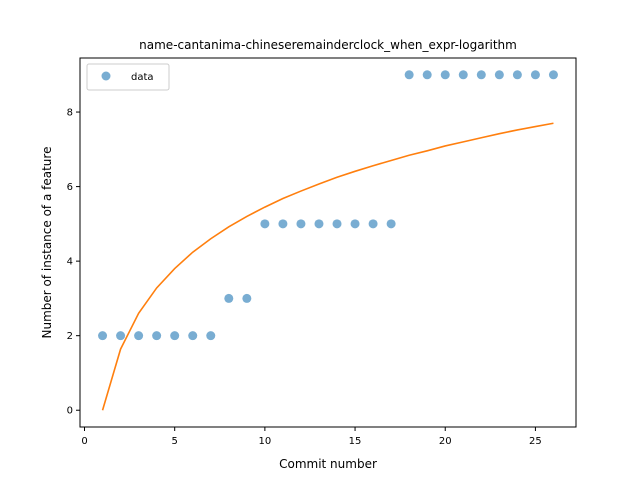 The height and width of the screenshot is (485, 640). I want to click on y-tick-label: 8, so click(70, 113).